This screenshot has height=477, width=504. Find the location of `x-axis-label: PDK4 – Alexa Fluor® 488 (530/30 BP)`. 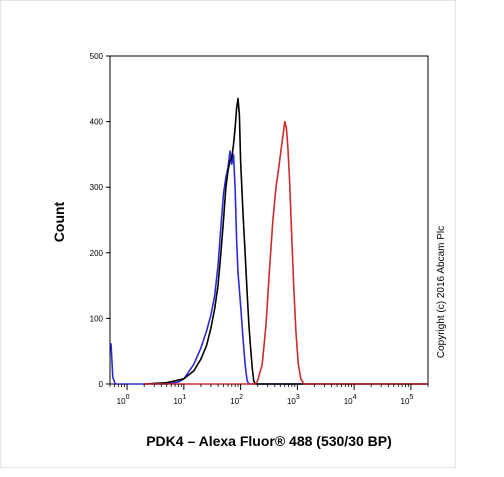

x-axis-label: PDK4 – Alexa Fluor® 488 (530/30 BP) is located at coordinates (269, 441).